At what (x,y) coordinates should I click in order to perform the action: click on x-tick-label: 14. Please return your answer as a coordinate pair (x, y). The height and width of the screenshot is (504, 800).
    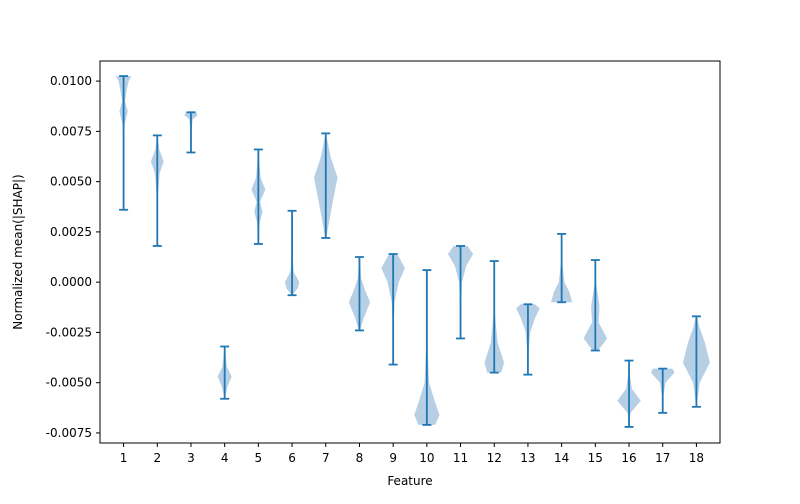
    Looking at the image, I should click on (561, 458).